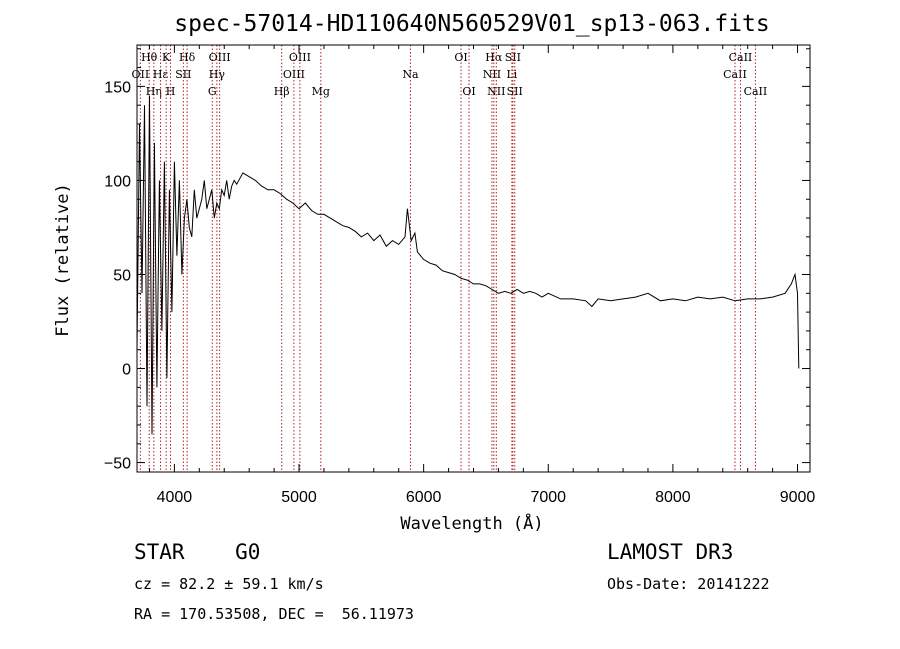 The width and height of the screenshot is (900, 649). Describe the element at coordinates (183, 74) in the screenshot. I see `line-marker-label-6: SII` at that location.